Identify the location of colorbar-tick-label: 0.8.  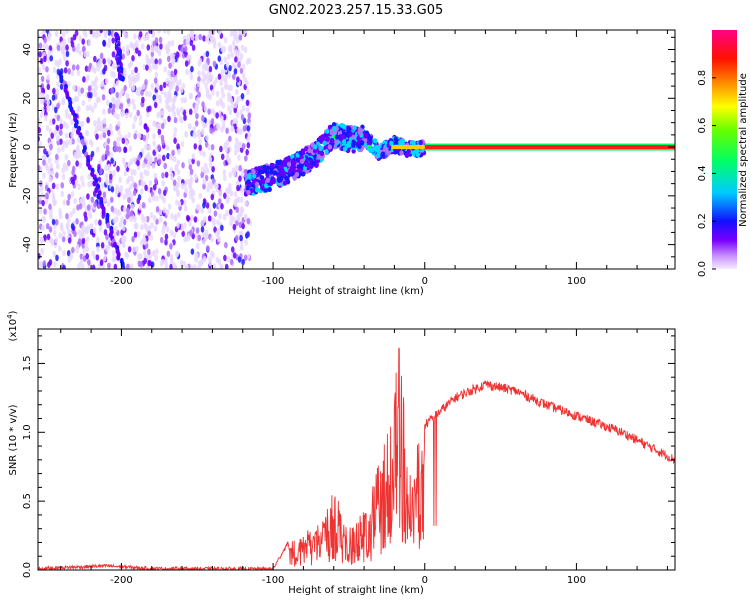
(702, 78).